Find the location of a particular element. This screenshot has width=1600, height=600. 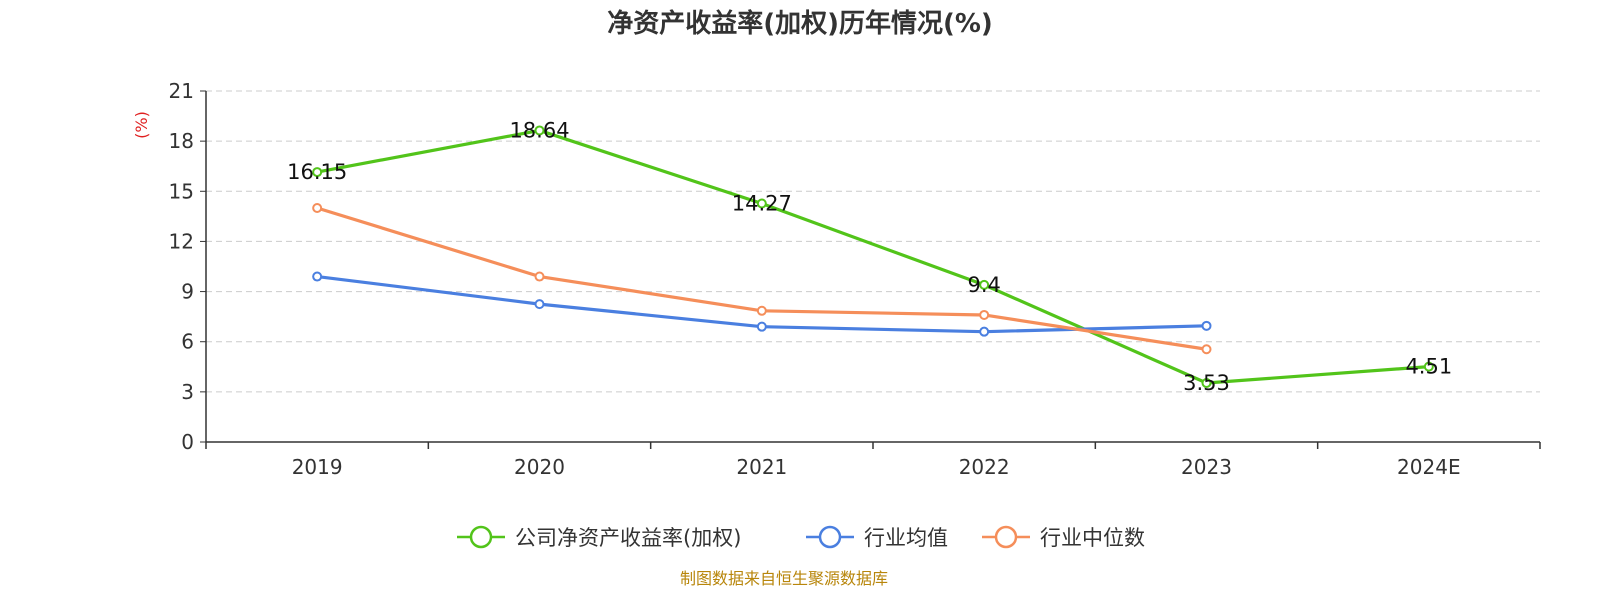

y-tick-label: 0 is located at coordinates (187, 442).